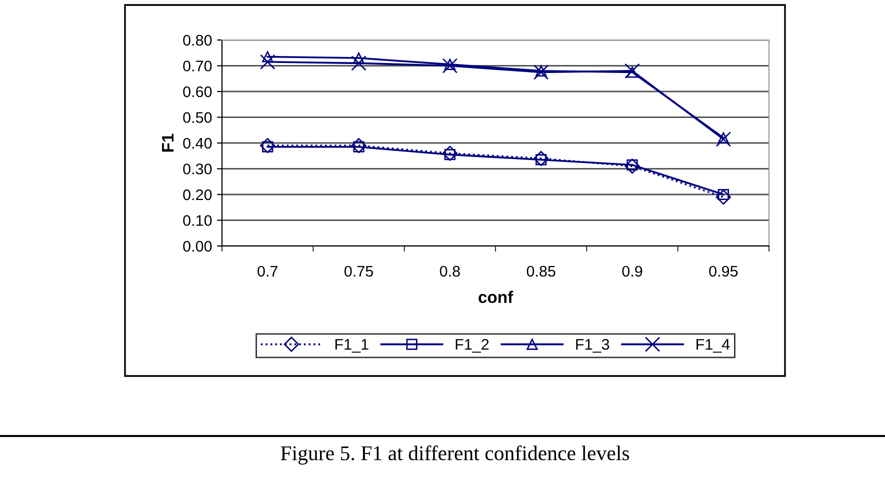 The height and width of the screenshot is (479, 885). Describe the element at coordinates (197, 143) in the screenshot. I see `y-tick-label: 0.40` at that location.